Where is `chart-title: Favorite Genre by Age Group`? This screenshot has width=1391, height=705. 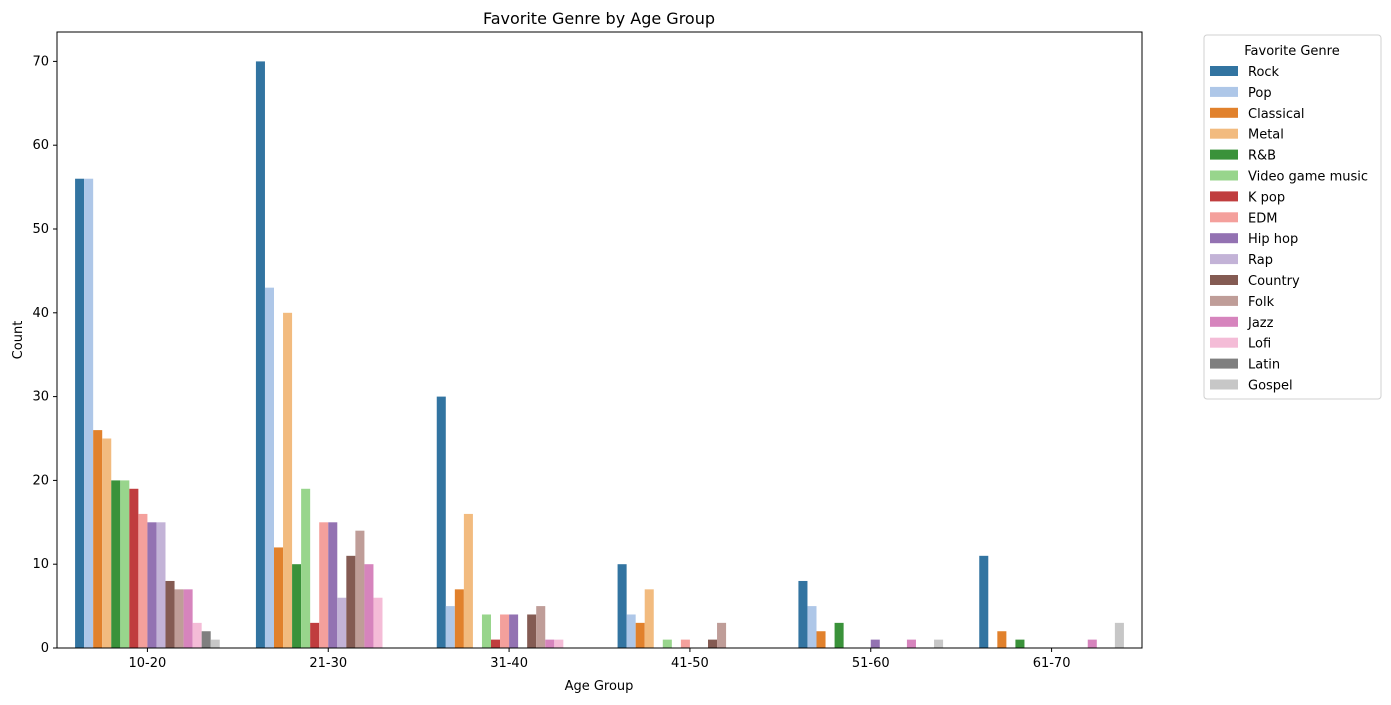
chart-title: Favorite Genre by Age Group is located at coordinates (599, 18).